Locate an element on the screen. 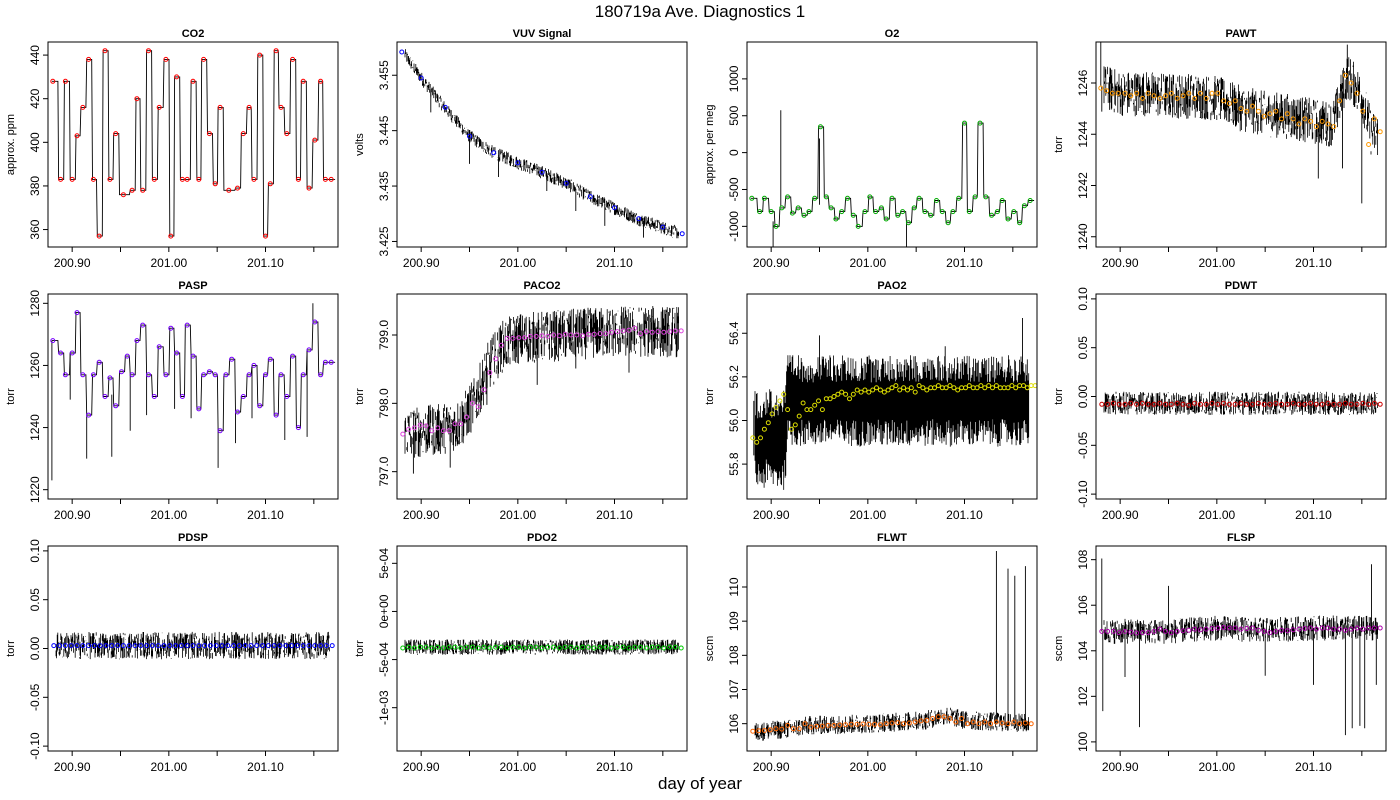  plot-area is located at coordinates (193, 645).